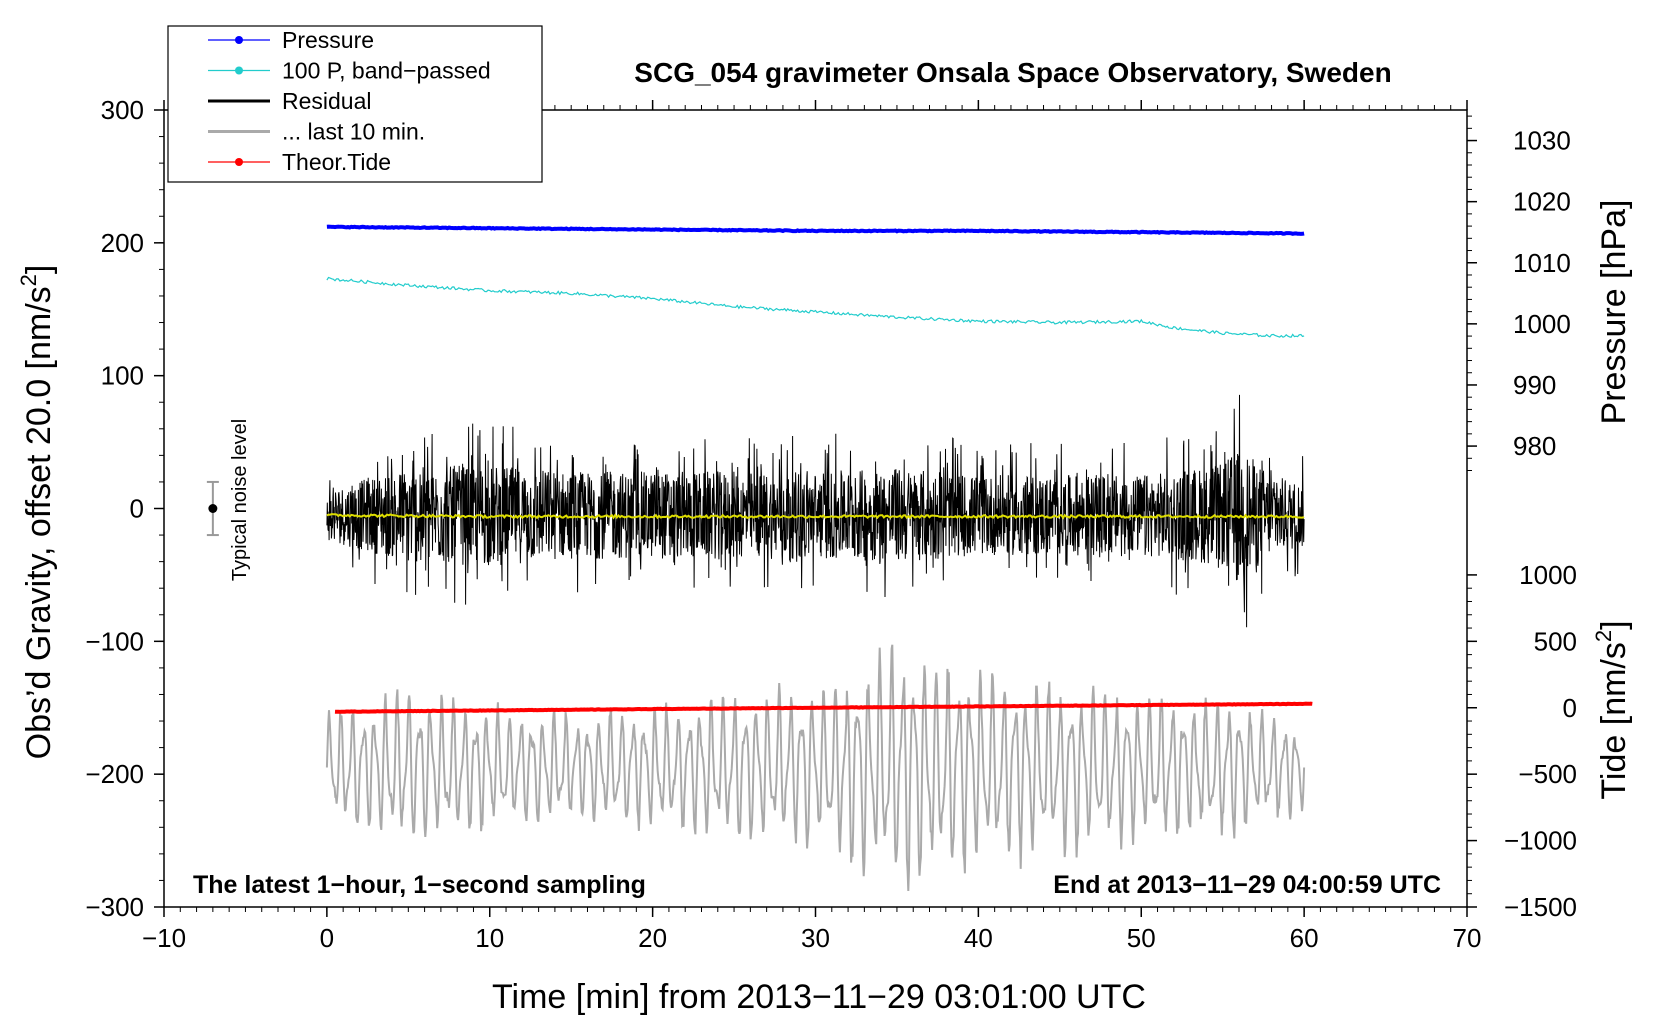  What do you see at coordinates (815, 230) in the screenshot?
I see `series-pressure` at bounding box center [815, 230].